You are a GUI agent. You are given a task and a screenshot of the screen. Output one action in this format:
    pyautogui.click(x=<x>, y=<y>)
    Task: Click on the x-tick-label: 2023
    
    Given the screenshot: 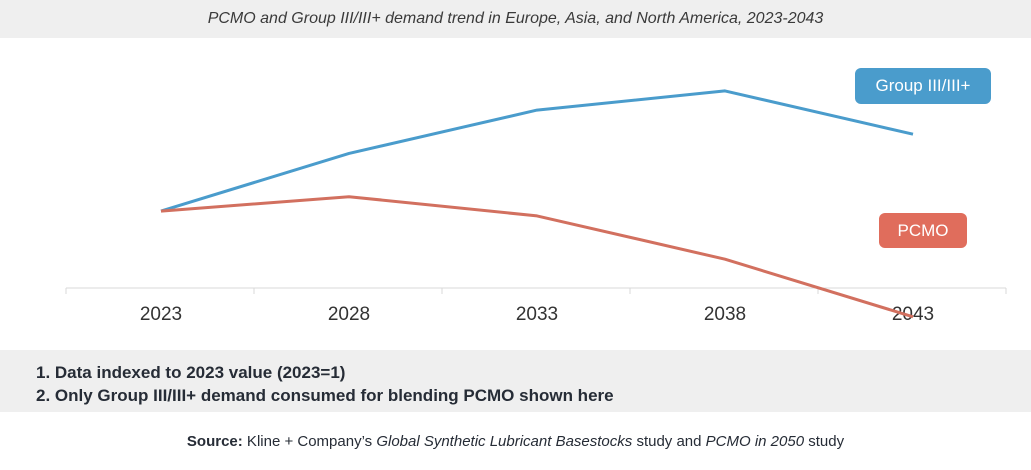 What is the action you would take?
    pyautogui.click(x=161, y=314)
    